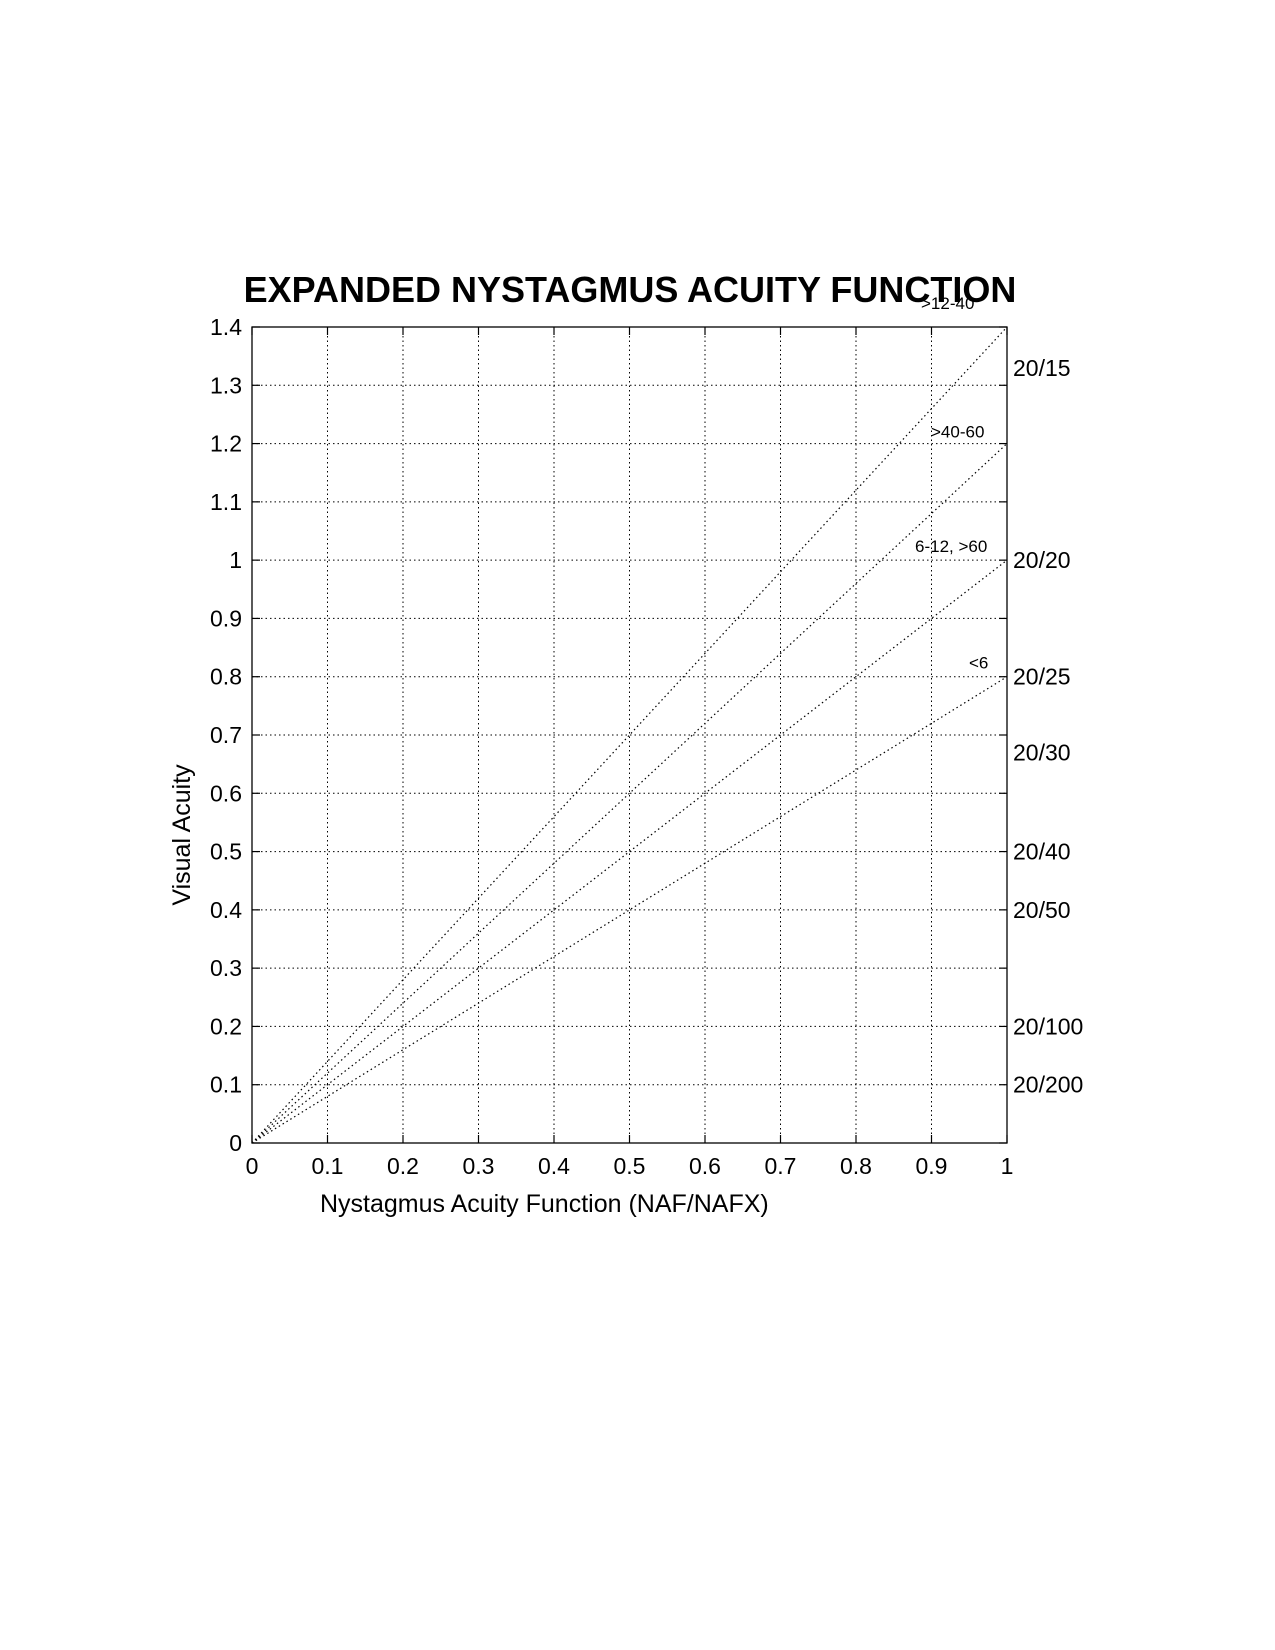 This screenshot has width=1275, height=1650. I want to click on x-tick-label: 0.4, so click(554, 1166).